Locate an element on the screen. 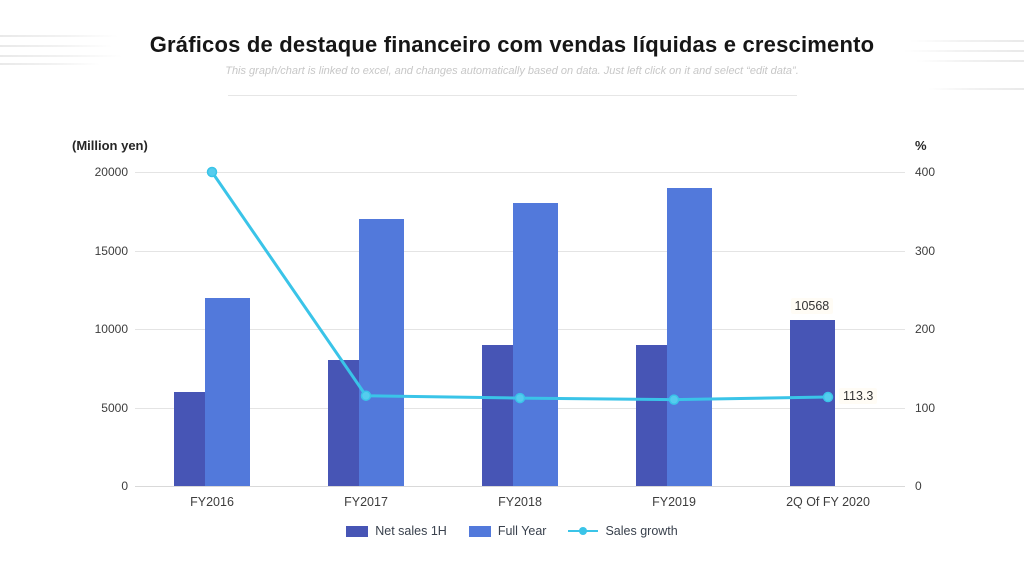  y-axis-tick-left: 0 is located at coordinates (124, 486).